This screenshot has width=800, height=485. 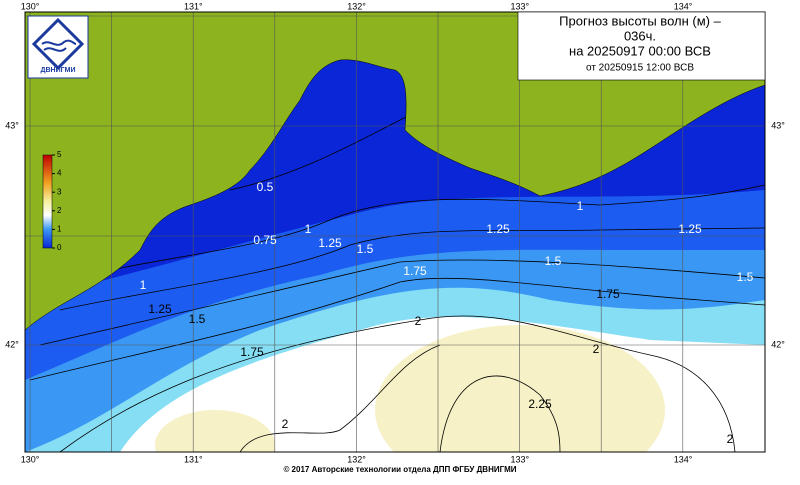 I want to click on contour-label: 2.25, so click(x=540, y=404).